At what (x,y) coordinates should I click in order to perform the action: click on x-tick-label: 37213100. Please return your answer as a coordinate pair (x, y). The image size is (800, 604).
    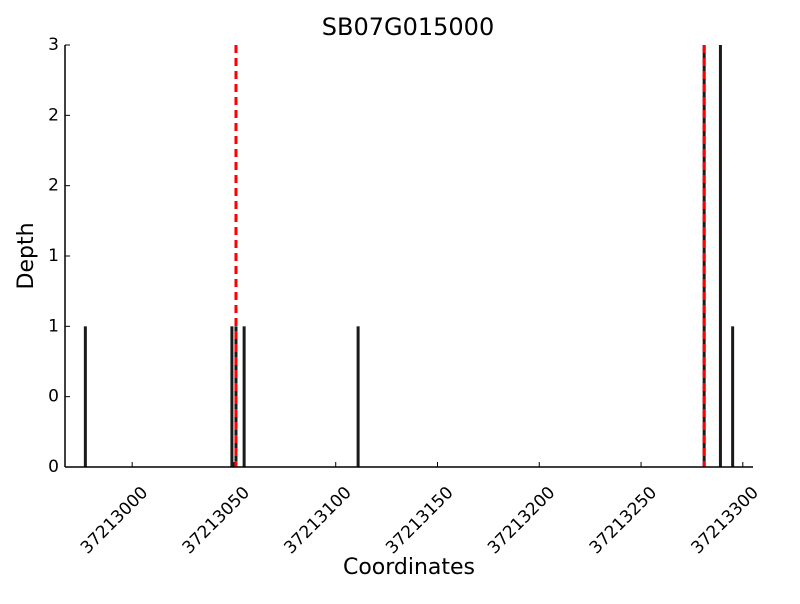
    Looking at the image, I should click on (317, 520).